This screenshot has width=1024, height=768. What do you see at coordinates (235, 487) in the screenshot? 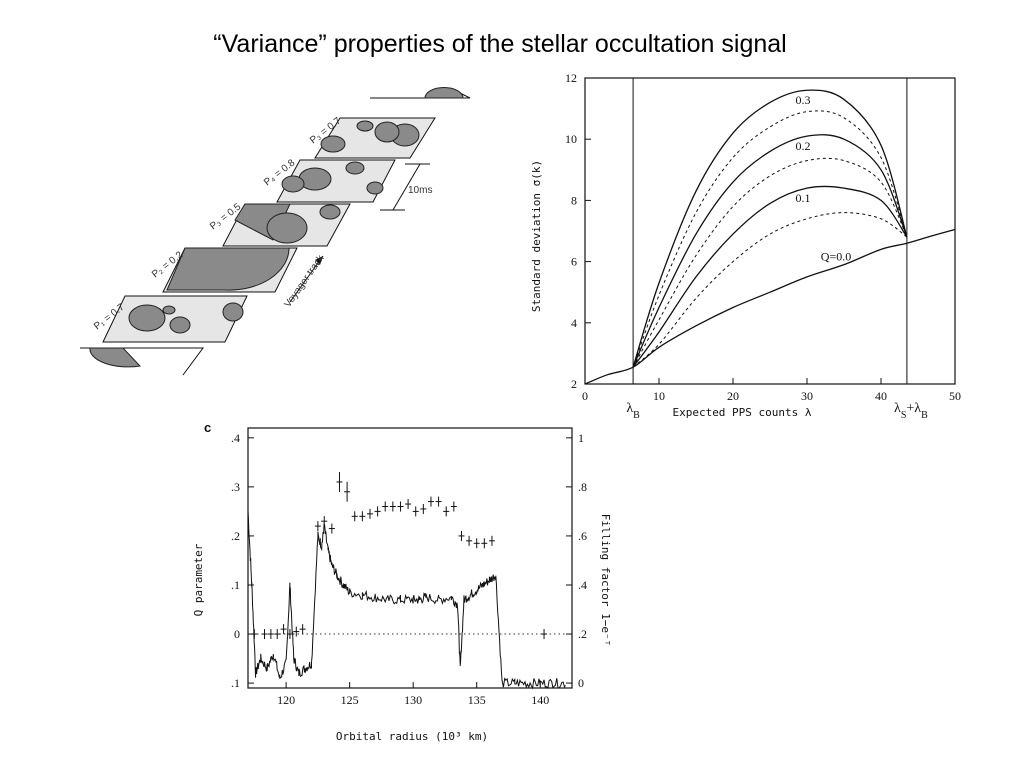
I see `y-tick-label: .3` at bounding box center [235, 487].